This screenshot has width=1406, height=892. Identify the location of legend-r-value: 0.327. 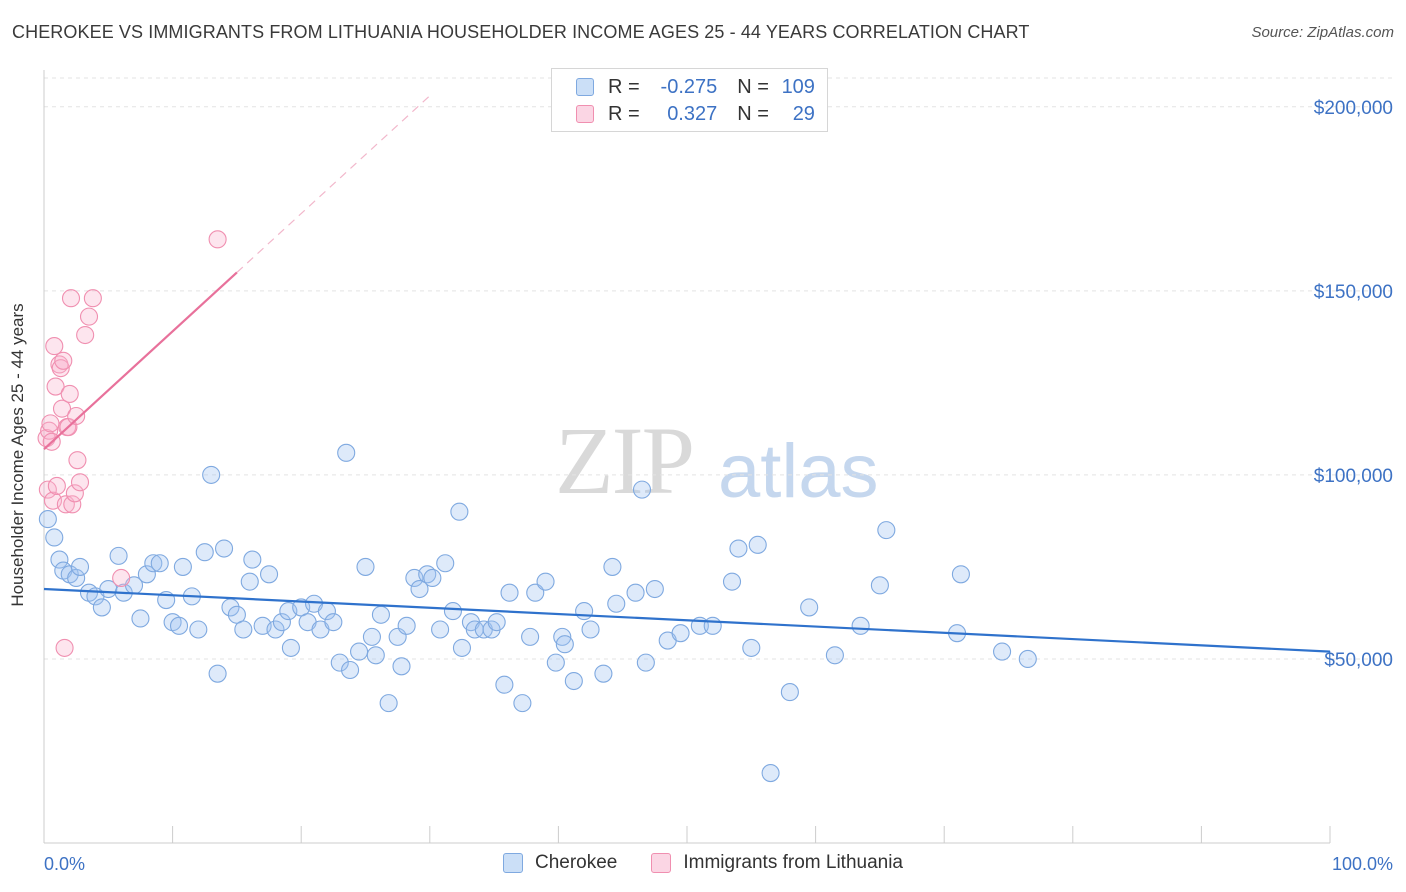
(692, 113).